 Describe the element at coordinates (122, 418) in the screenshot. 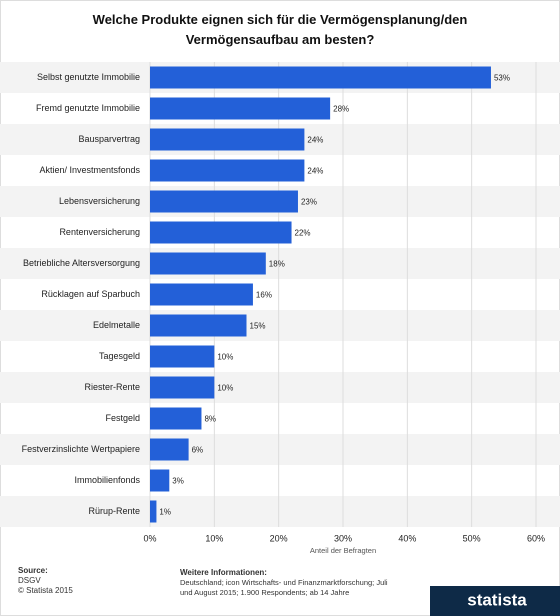

I see `y-tick-label: Festgeld` at that location.